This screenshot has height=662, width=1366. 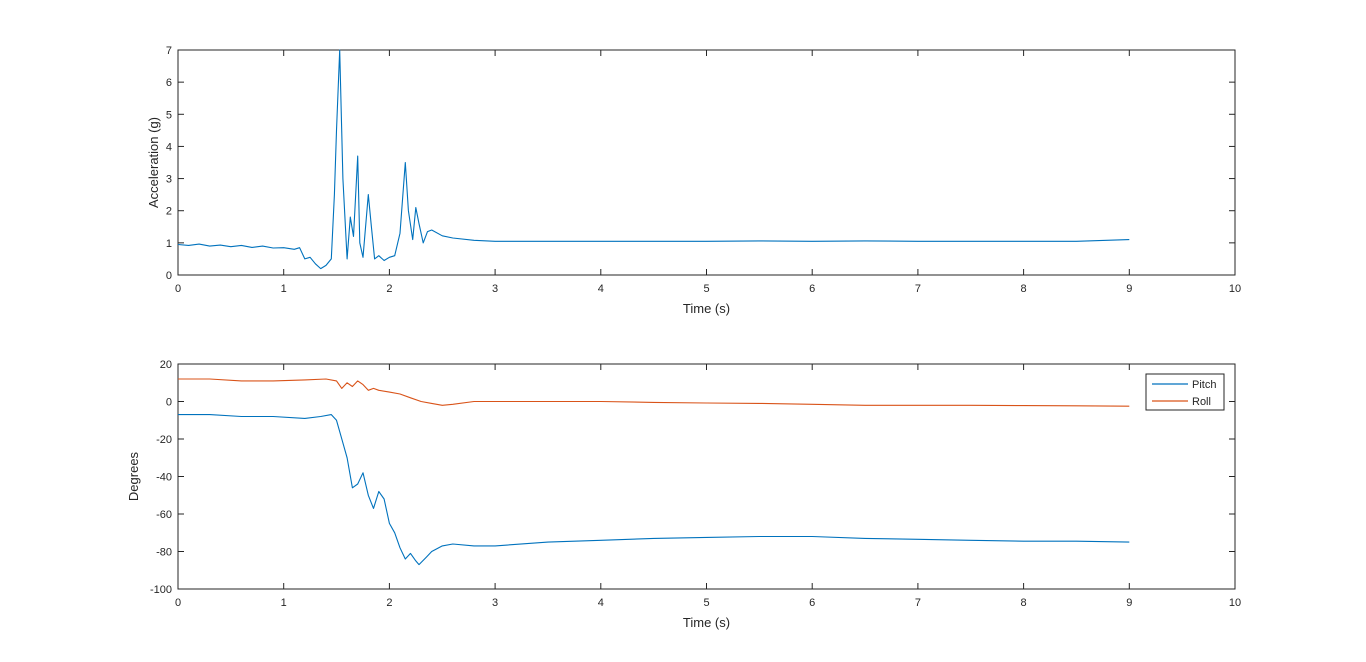 I want to click on legend-label: Roll, so click(x=1201, y=402).